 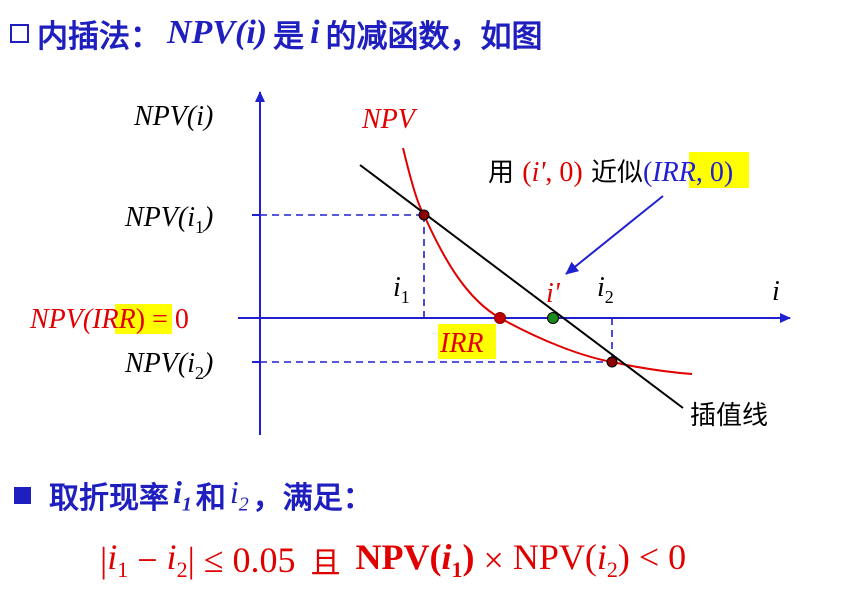 I want to click on cond-npv1: NPV(i1), so click(x=410, y=560).